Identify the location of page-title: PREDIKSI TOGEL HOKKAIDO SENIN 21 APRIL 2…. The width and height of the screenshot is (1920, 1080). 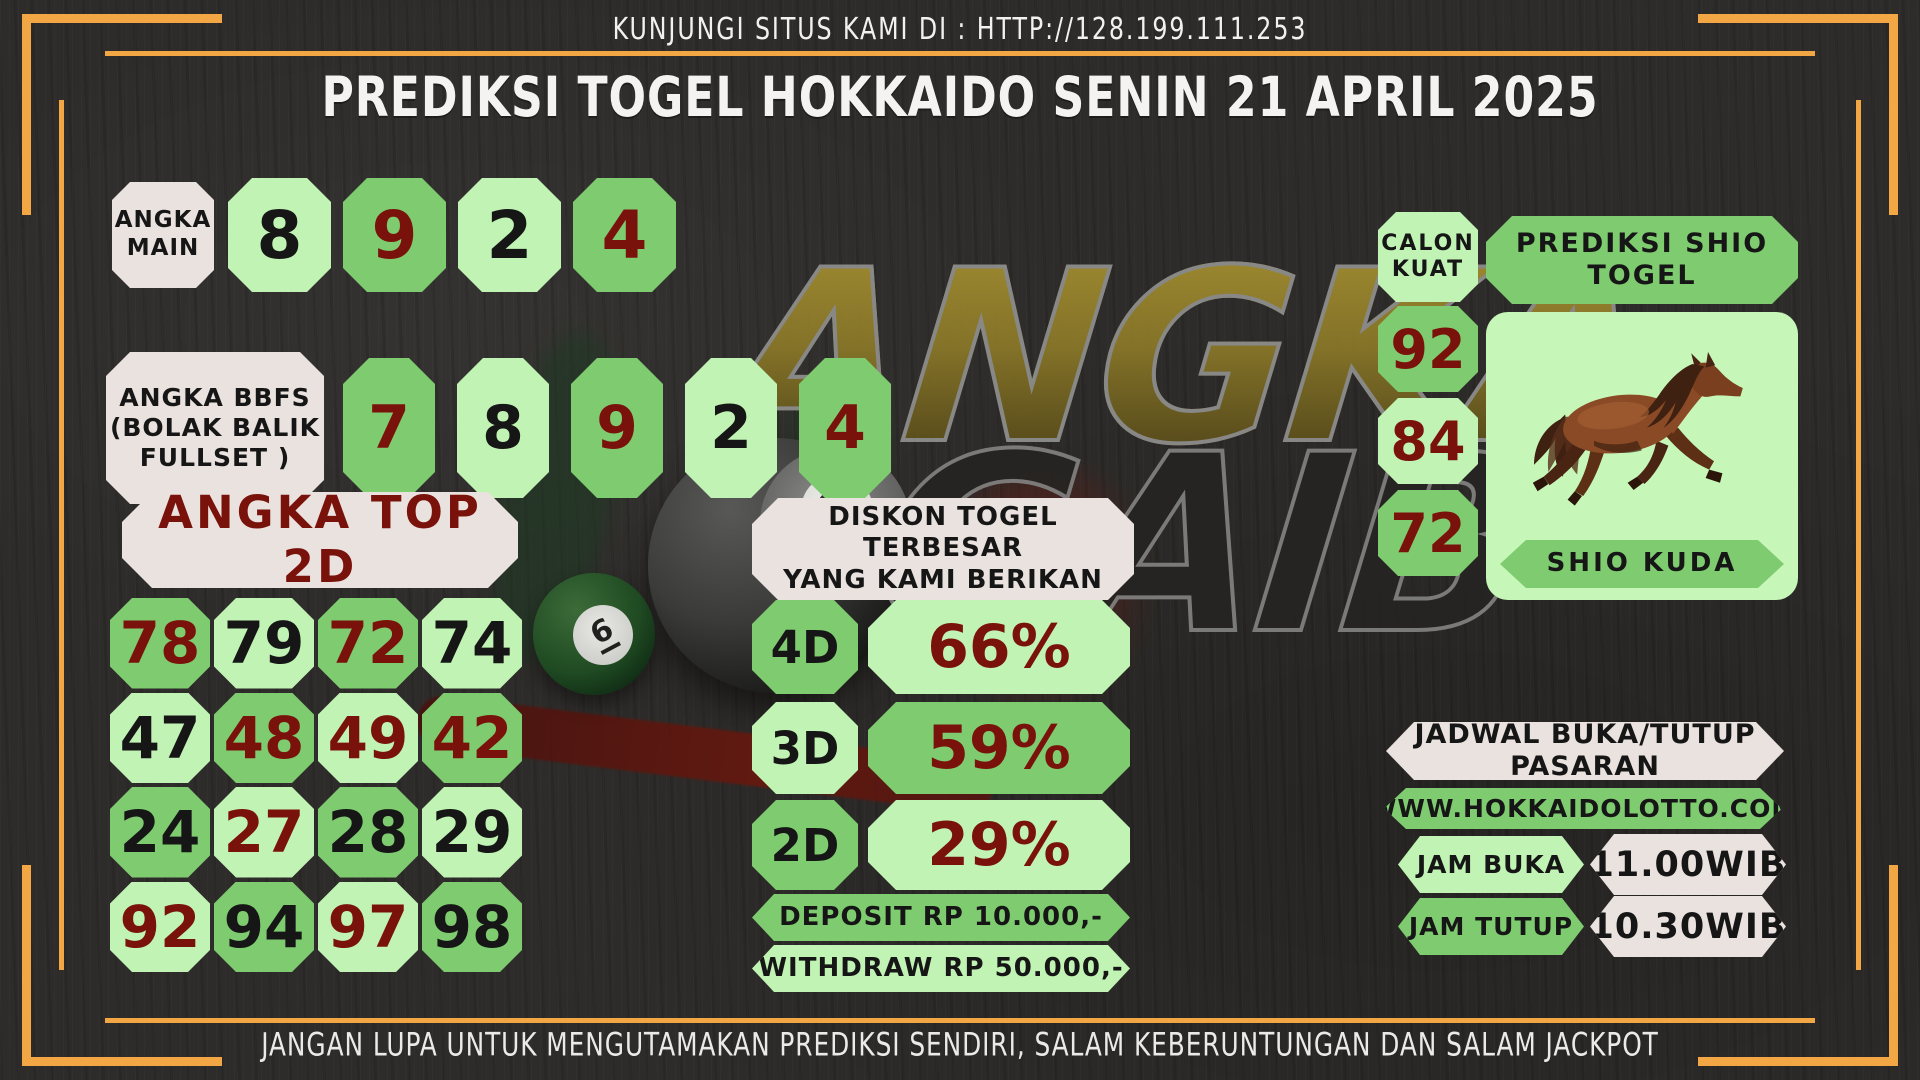
(960, 97).